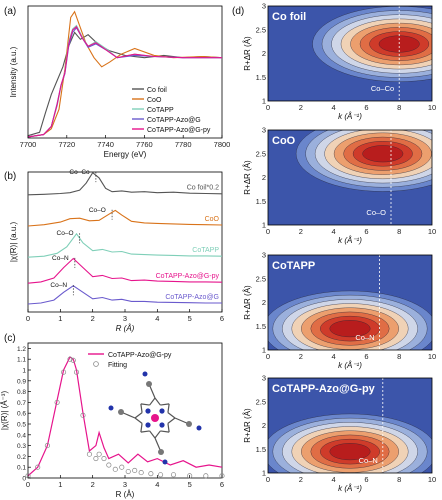 The width and height of the screenshot is (442, 500). What do you see at coordinates (238, 11) in the screenshot?
I see `panel-label-d: (d)` at bounding box center [238, 11].